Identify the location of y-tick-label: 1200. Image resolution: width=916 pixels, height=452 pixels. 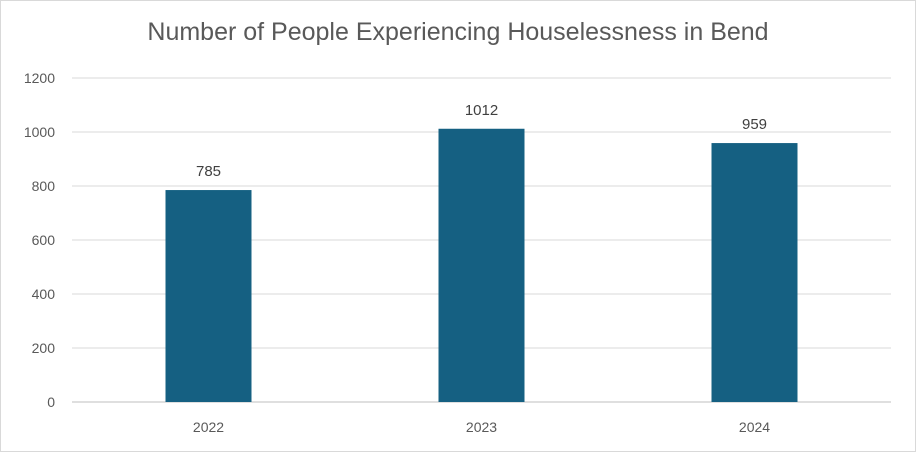
(39, 78).